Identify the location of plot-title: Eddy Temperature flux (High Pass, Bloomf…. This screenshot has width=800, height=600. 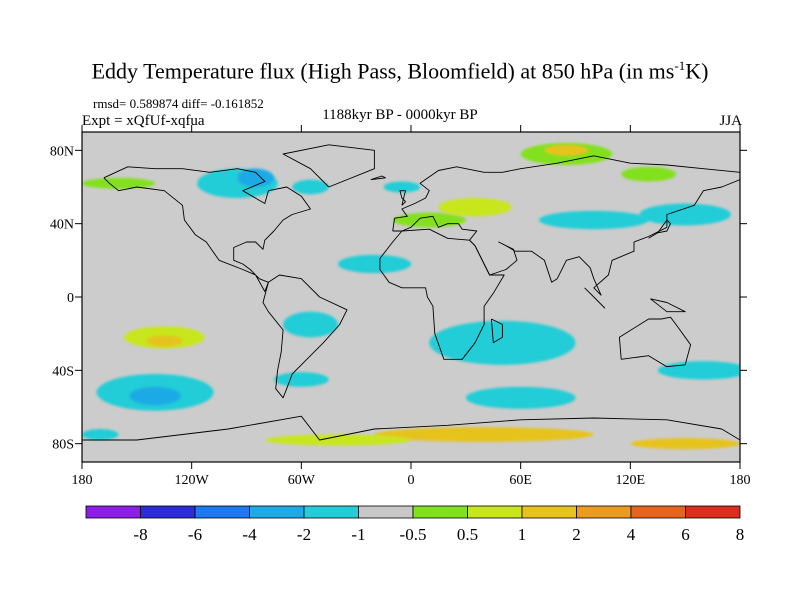
(400, 71).